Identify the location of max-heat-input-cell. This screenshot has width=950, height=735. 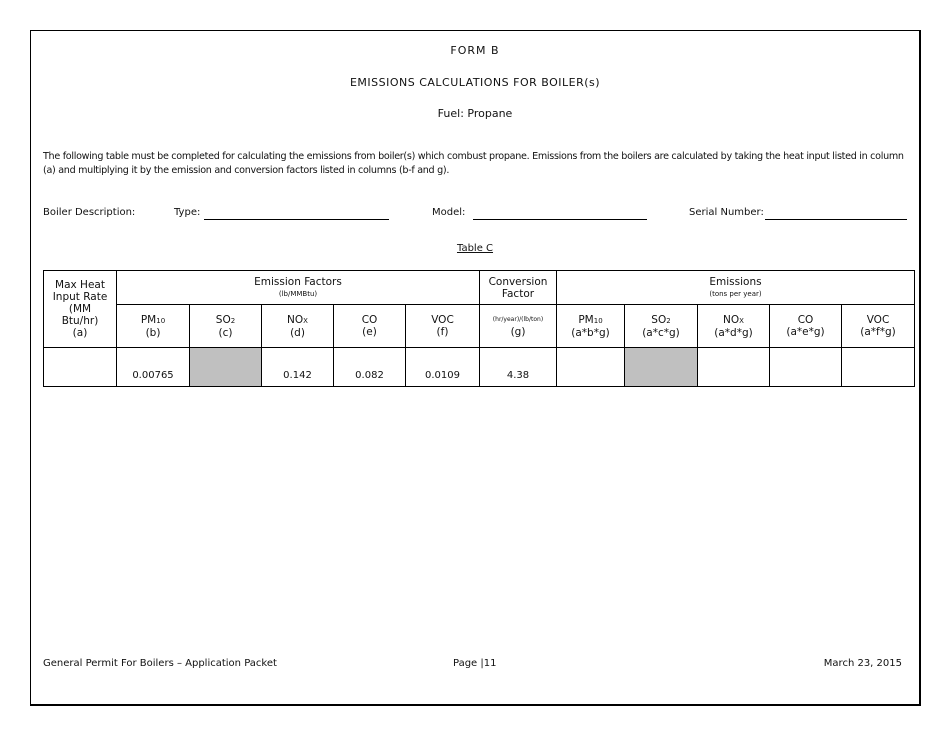
(80, 367).